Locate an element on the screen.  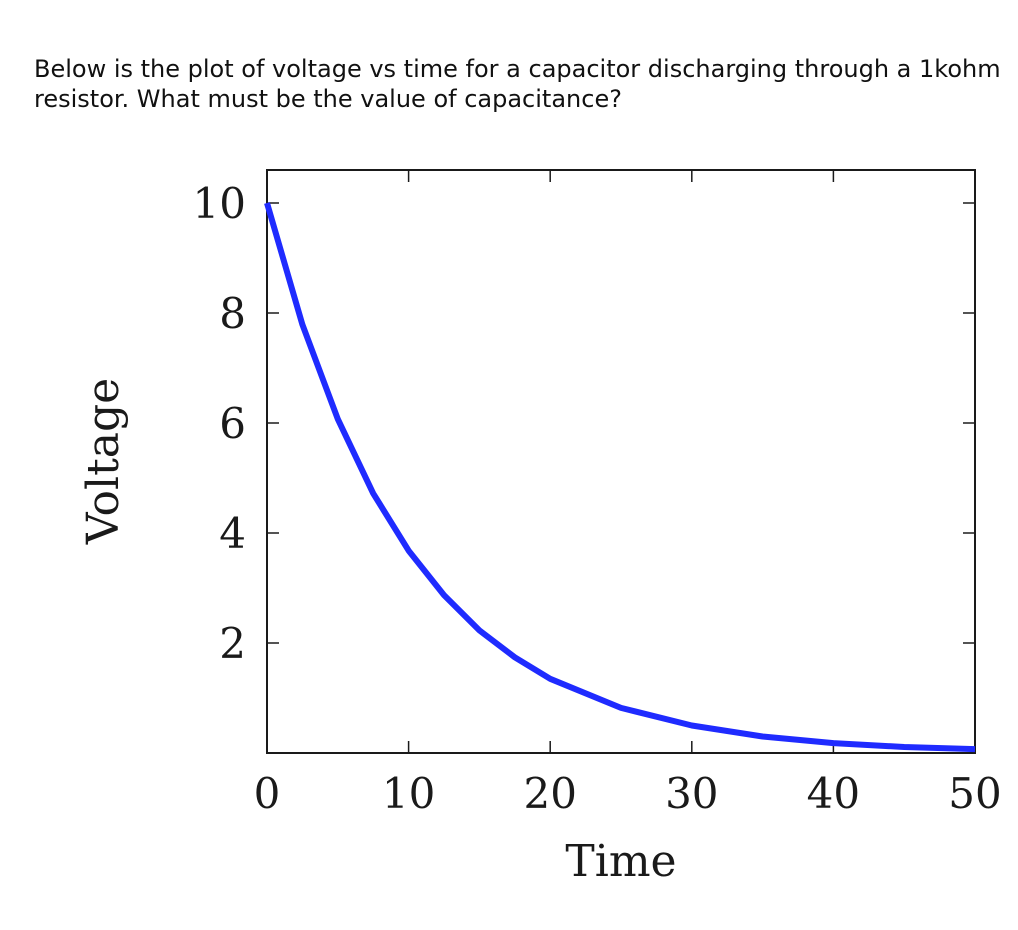
x-tick-label: 40 is located at coordinates (833, 793).